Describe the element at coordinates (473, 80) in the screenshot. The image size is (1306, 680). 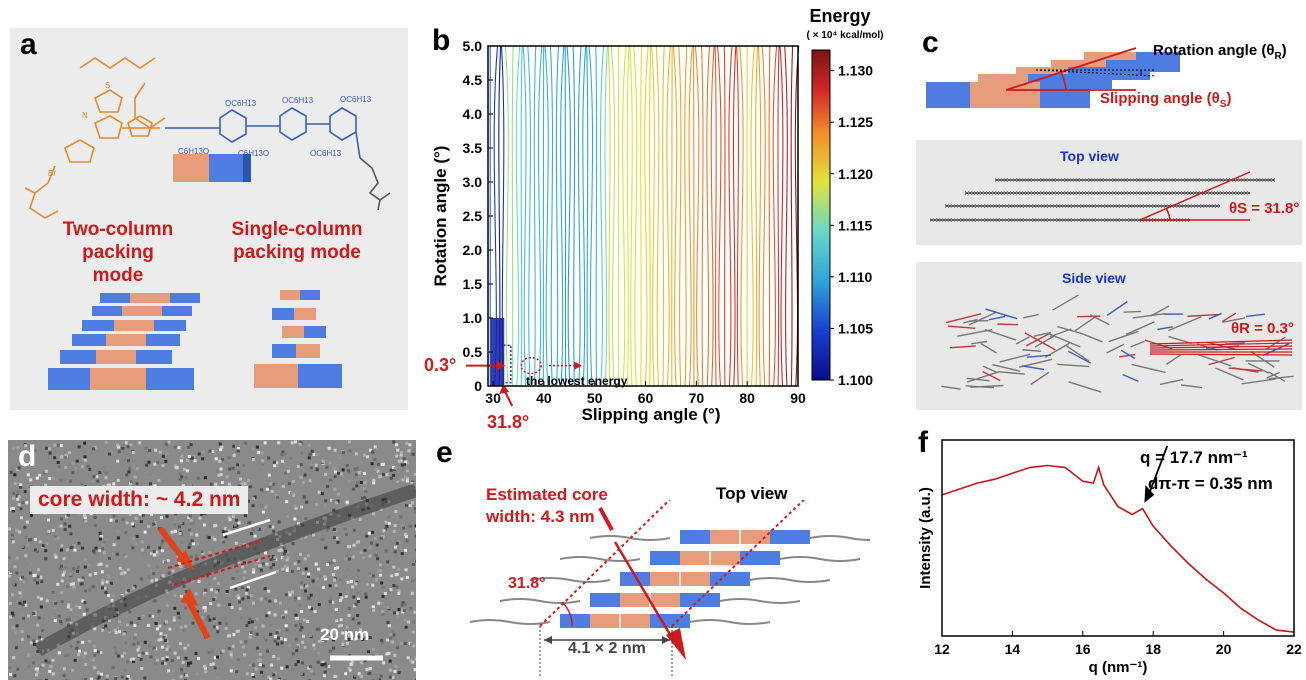
I see `y-tick-label: 4.5` at that location.